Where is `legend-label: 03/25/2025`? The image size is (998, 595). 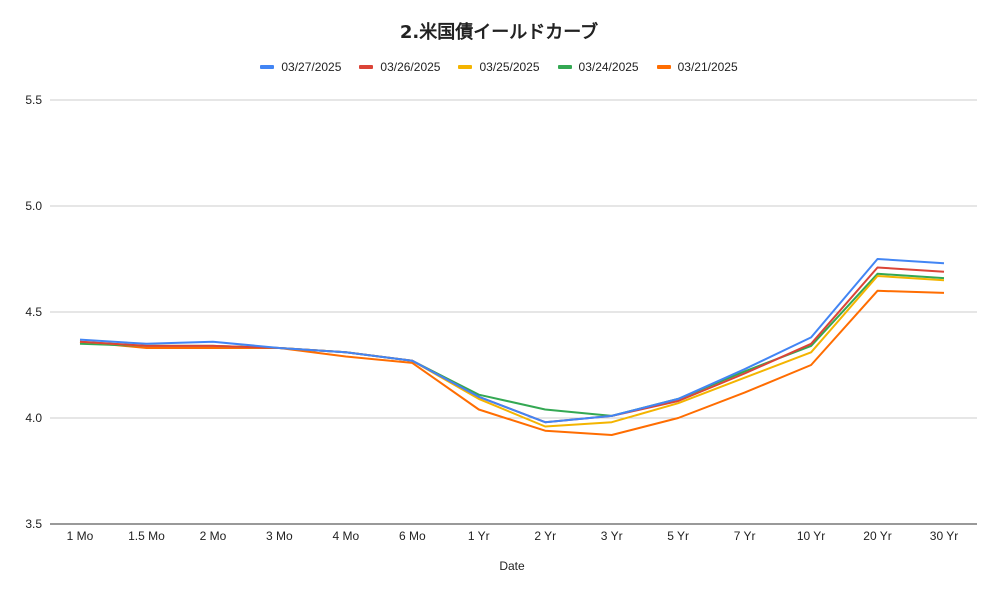 legend-label: 03/25/2025 is located at coordinates (509, 67).